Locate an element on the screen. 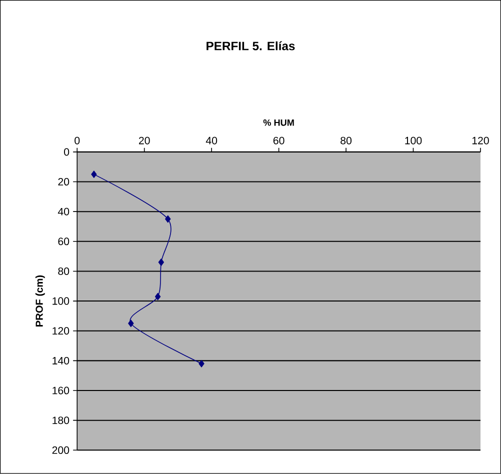  y-tick-label: 80 is located at coordinates (64, 272).